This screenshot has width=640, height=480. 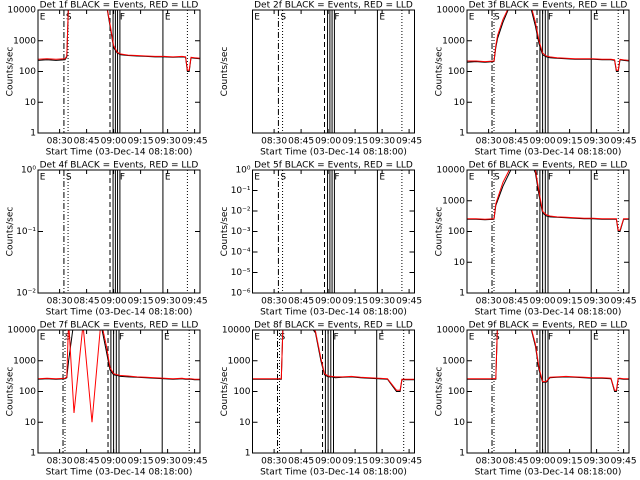 What do you see at coordinates (548, 166) in the screenshot?
I see `panel-title: Det 6f BLACK = Events, RED = LLD` at bounding box center [548, 166].